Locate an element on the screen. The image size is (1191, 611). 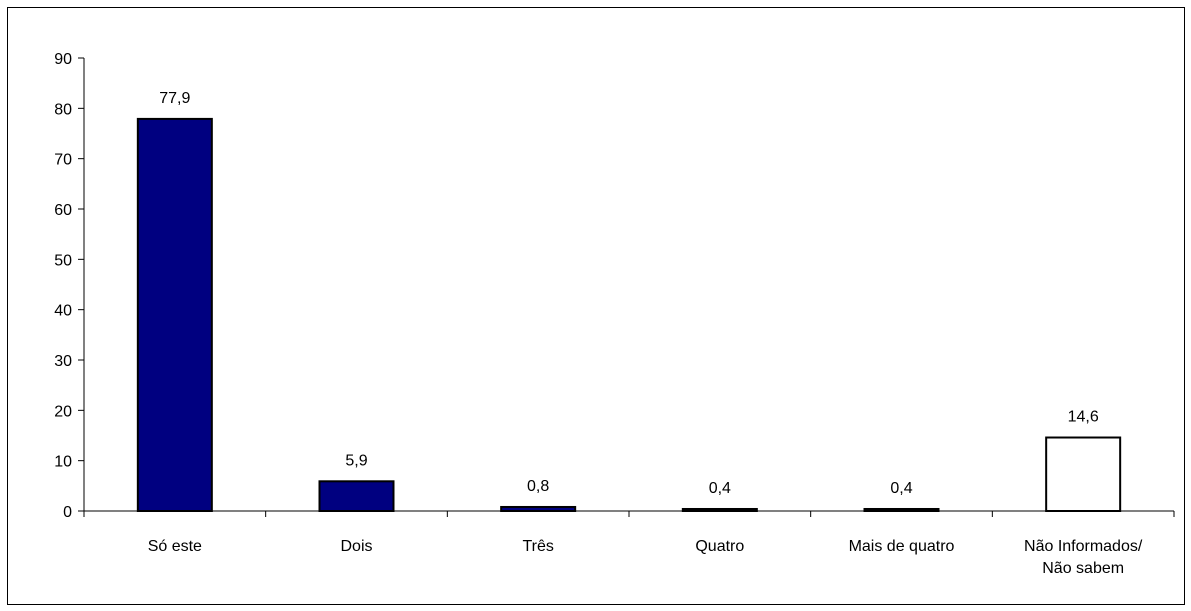
y-tick-label: 0 is located at coordinates (67, 512).